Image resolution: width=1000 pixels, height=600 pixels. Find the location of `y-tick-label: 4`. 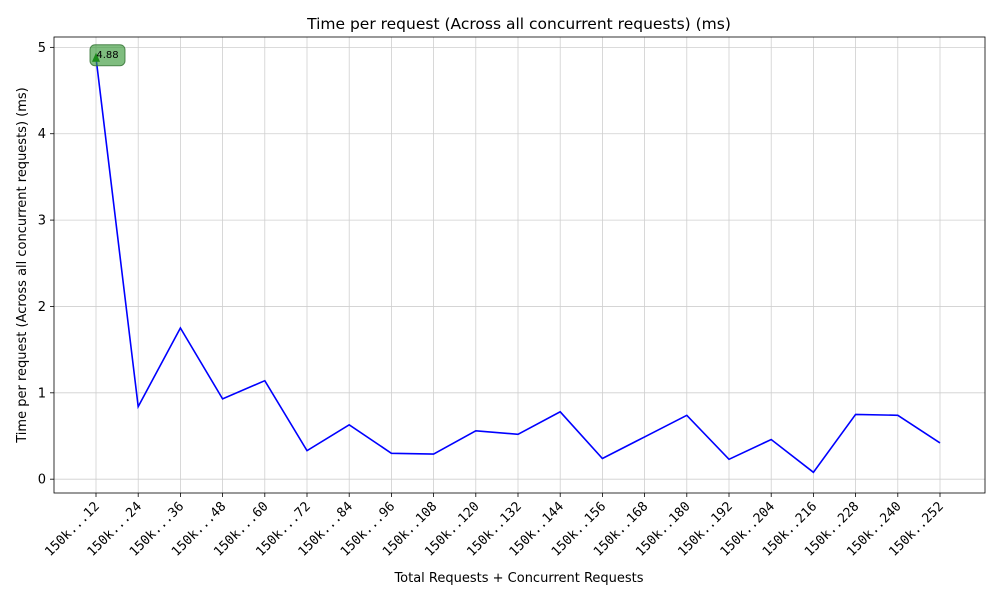

y-tick-label: 4 is located at coordinates (42, 134).